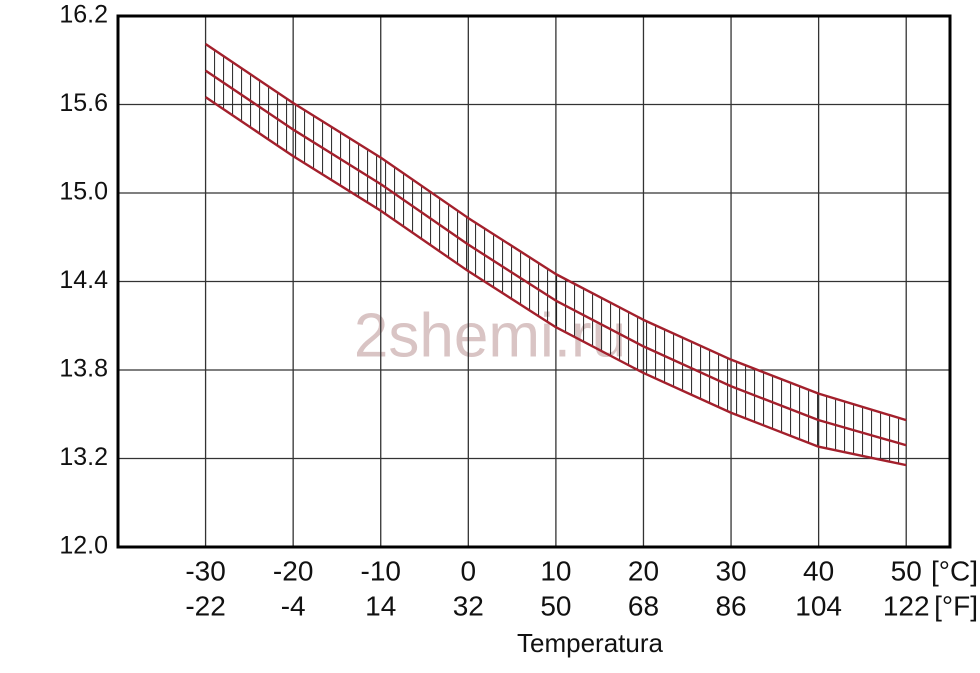 The image size is (980, 673). What do you see at coordinates (730, 605) in the screenshot?
I see `x2-tick-label: 86` at bounding box center [730, 605].